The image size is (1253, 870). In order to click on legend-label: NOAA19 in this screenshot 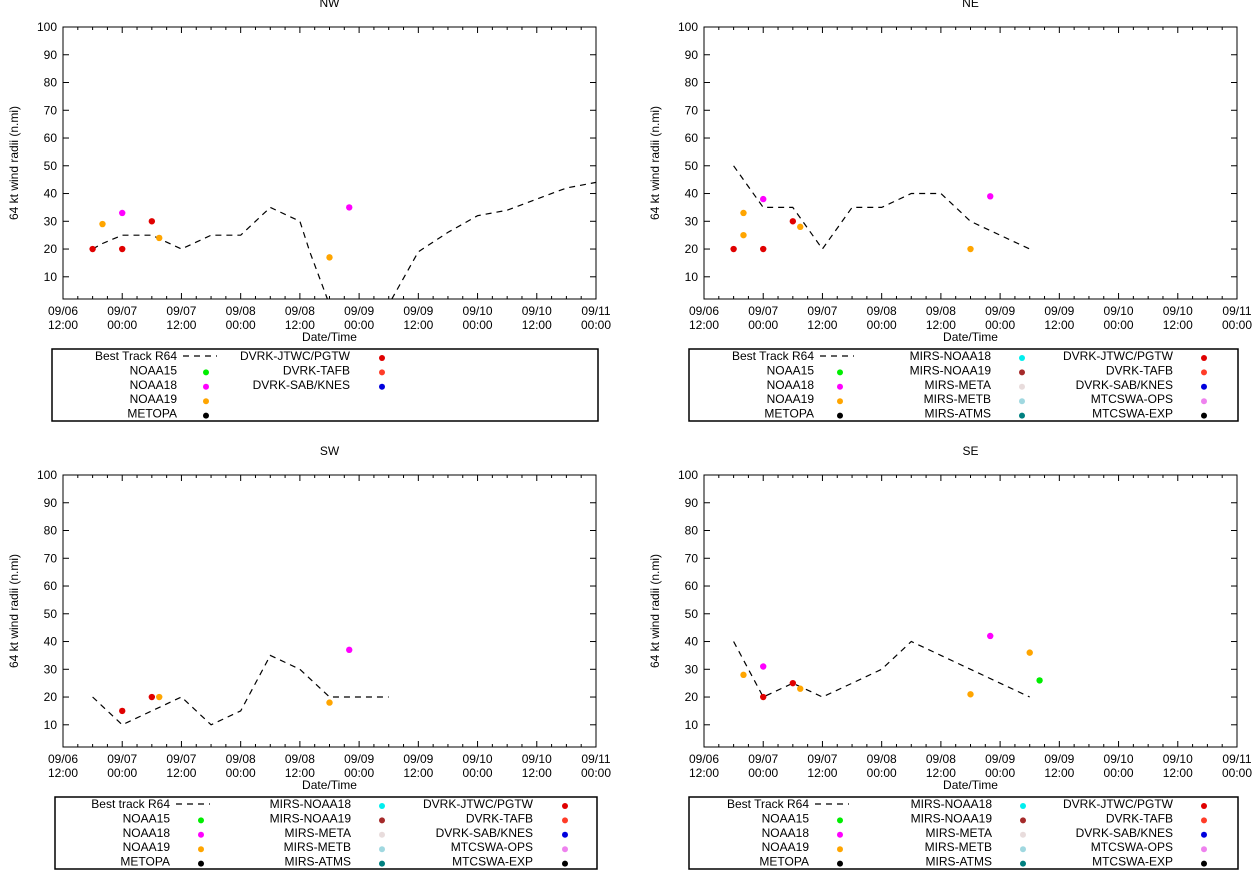, I will do `click(791, 399)`.